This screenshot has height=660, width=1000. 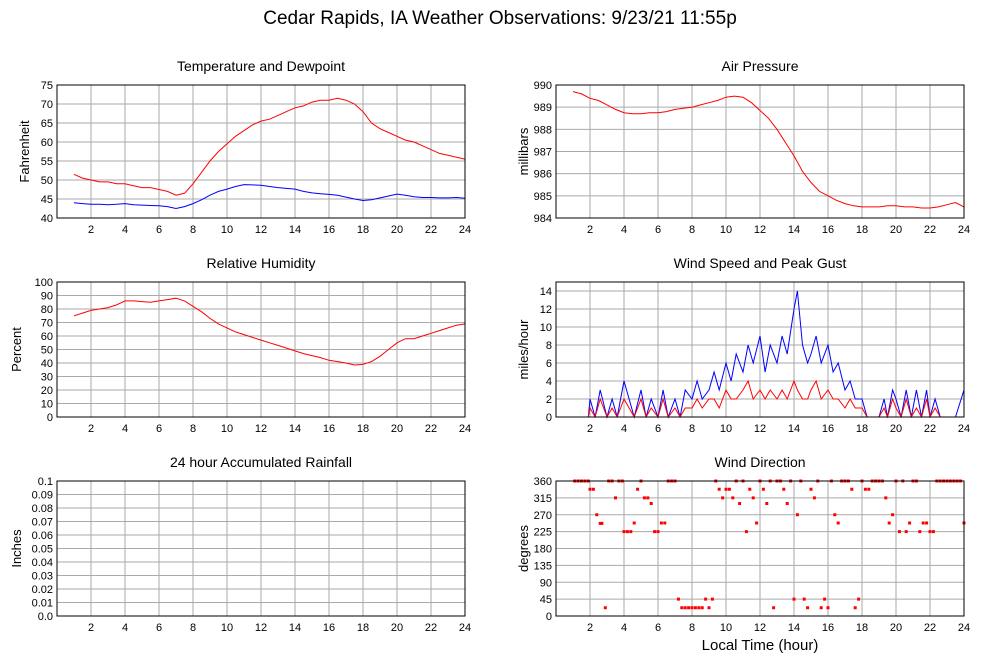 What do you see at coordinates (47, 391) in the screenshot?
I see `y-tick-label: 20` at bounding box center [47, 391].